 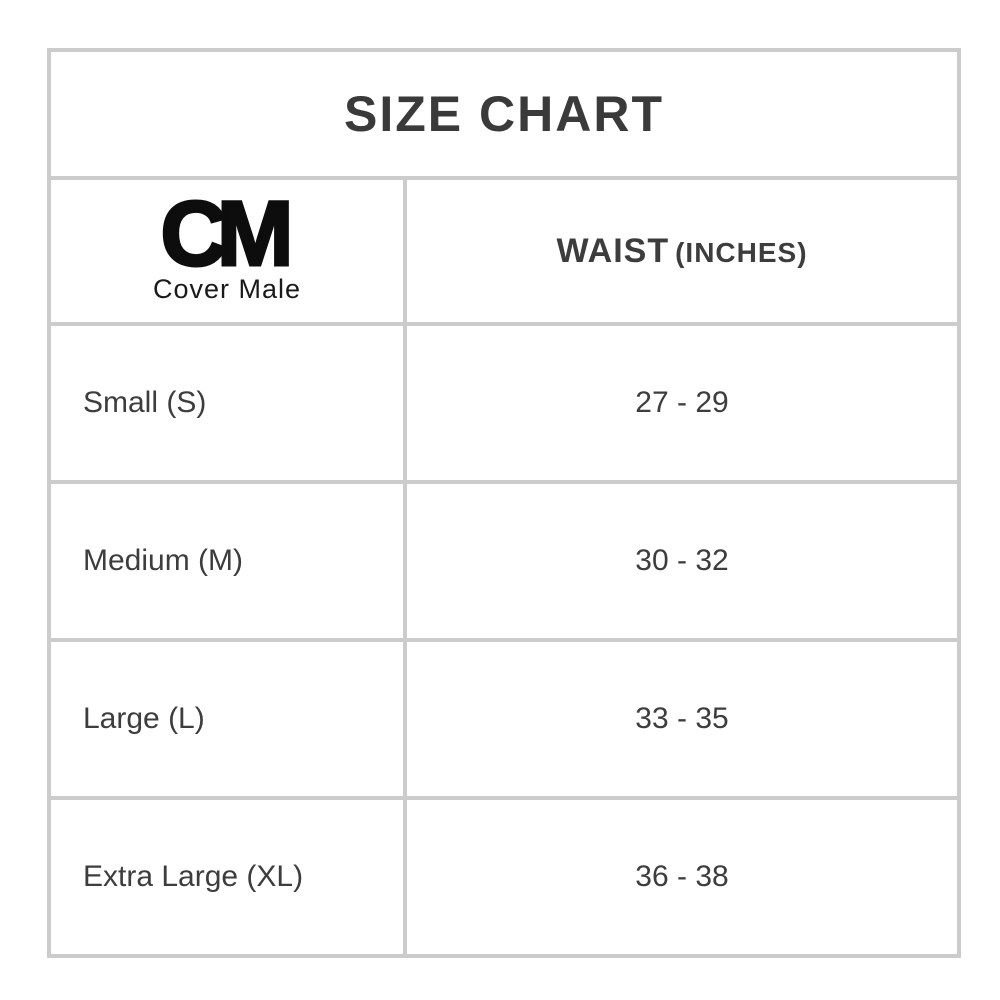 What do you see at coordinates (227, 877) in the screenshot?
I see `size-label-cell: Extra Large (XL)` at bounding box center [227, 877].